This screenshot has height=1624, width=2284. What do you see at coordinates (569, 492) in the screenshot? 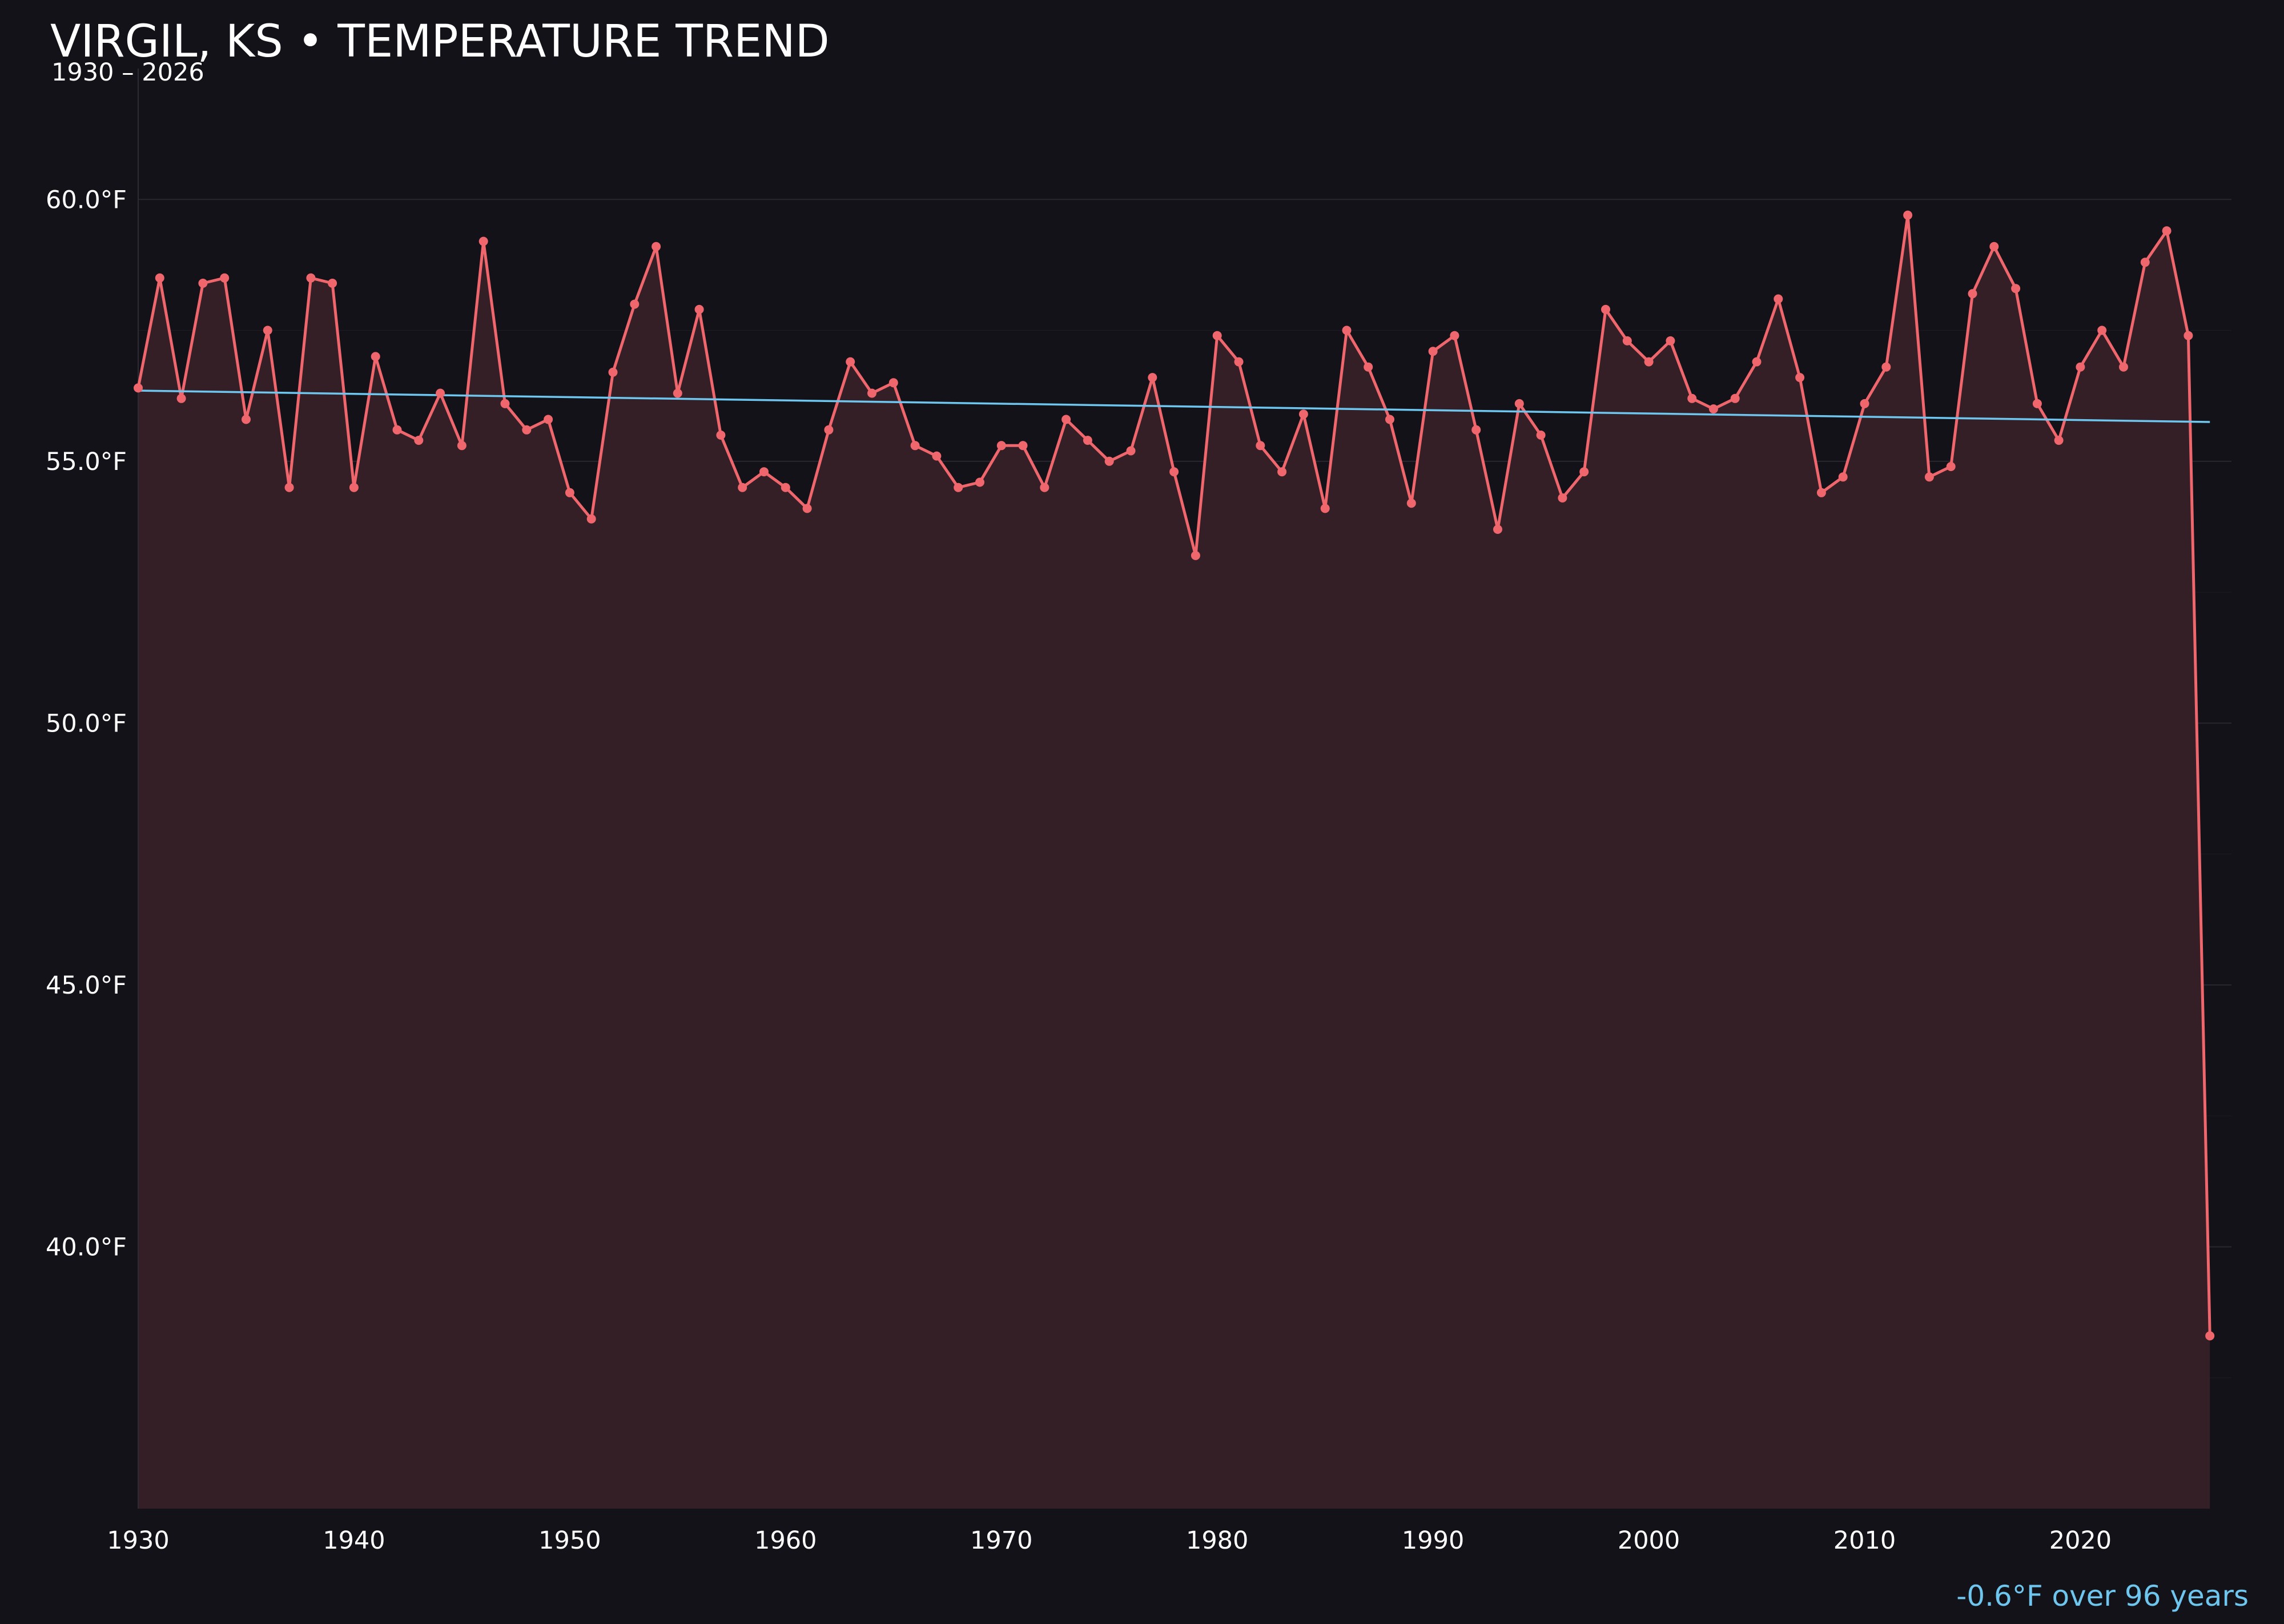
I see `data-point-1950` at bounding box center [569, 492].